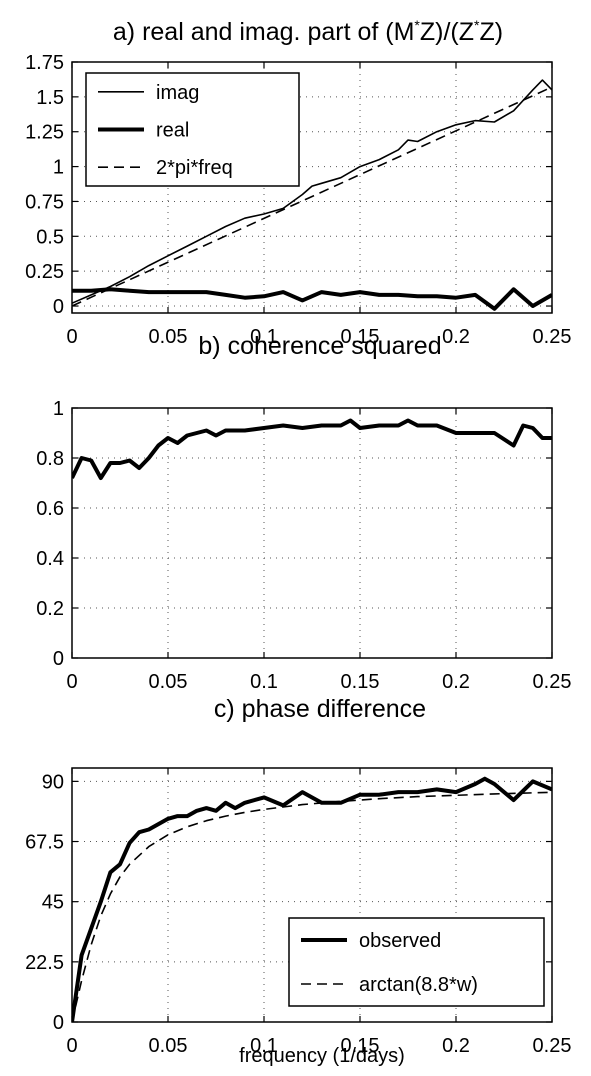 This screenshot has width=591, height=1076. I want to click on pc-xtick-label-4: 0.2, so click(456, 1046).